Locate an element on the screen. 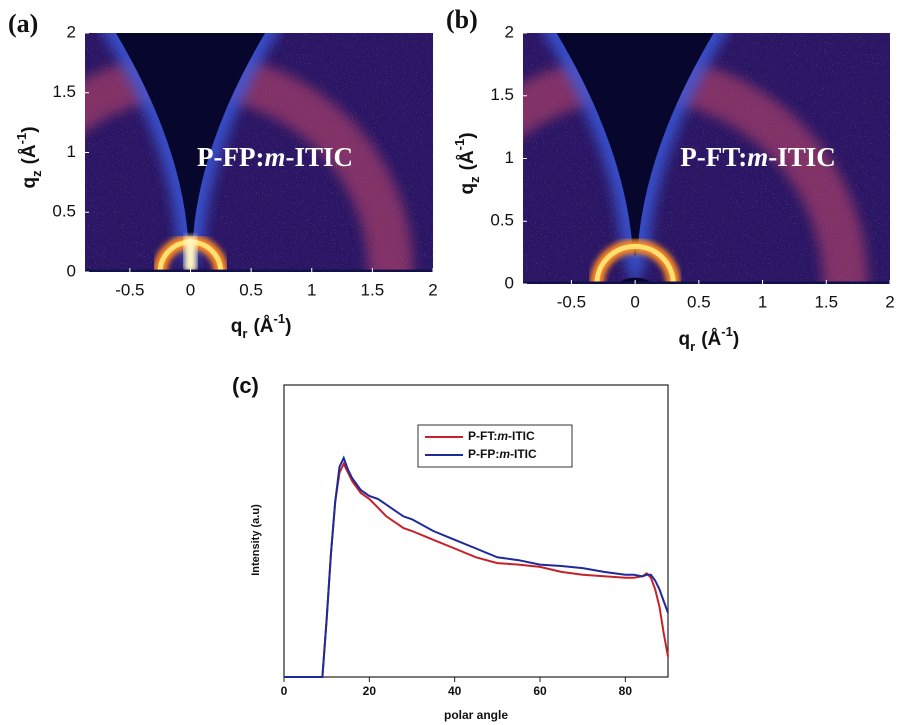 This screenshot has height=725, width=898. specular is located at coordinates (190, 254).